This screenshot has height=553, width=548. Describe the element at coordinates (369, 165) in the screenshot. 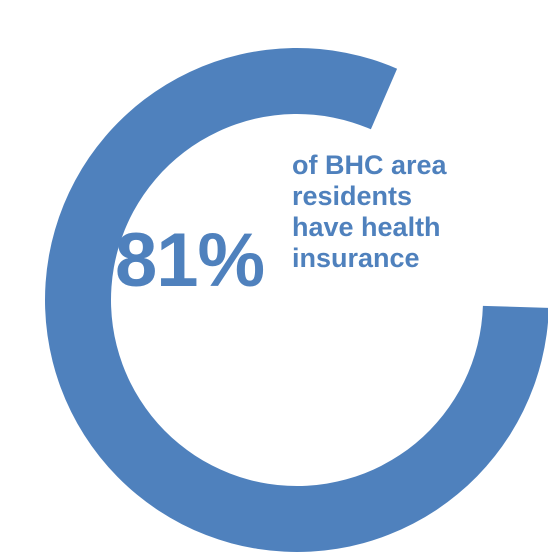

I see `caption-line: of BHC area` at that location.